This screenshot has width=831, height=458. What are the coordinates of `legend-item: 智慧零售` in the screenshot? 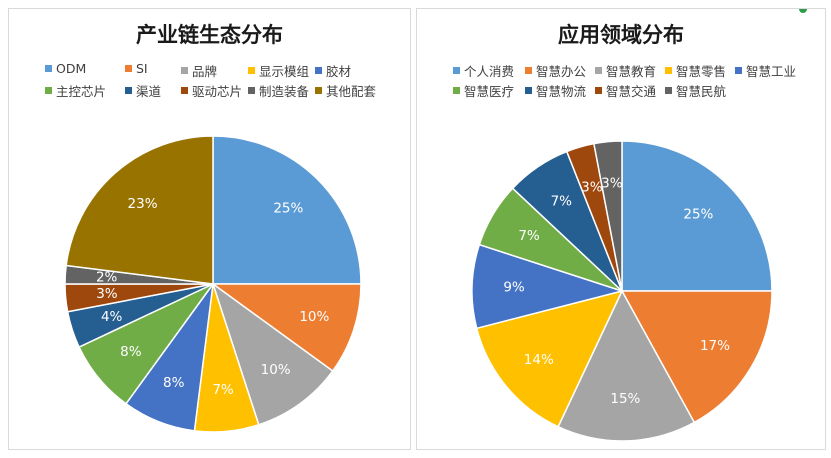 It's located at (695, 70).